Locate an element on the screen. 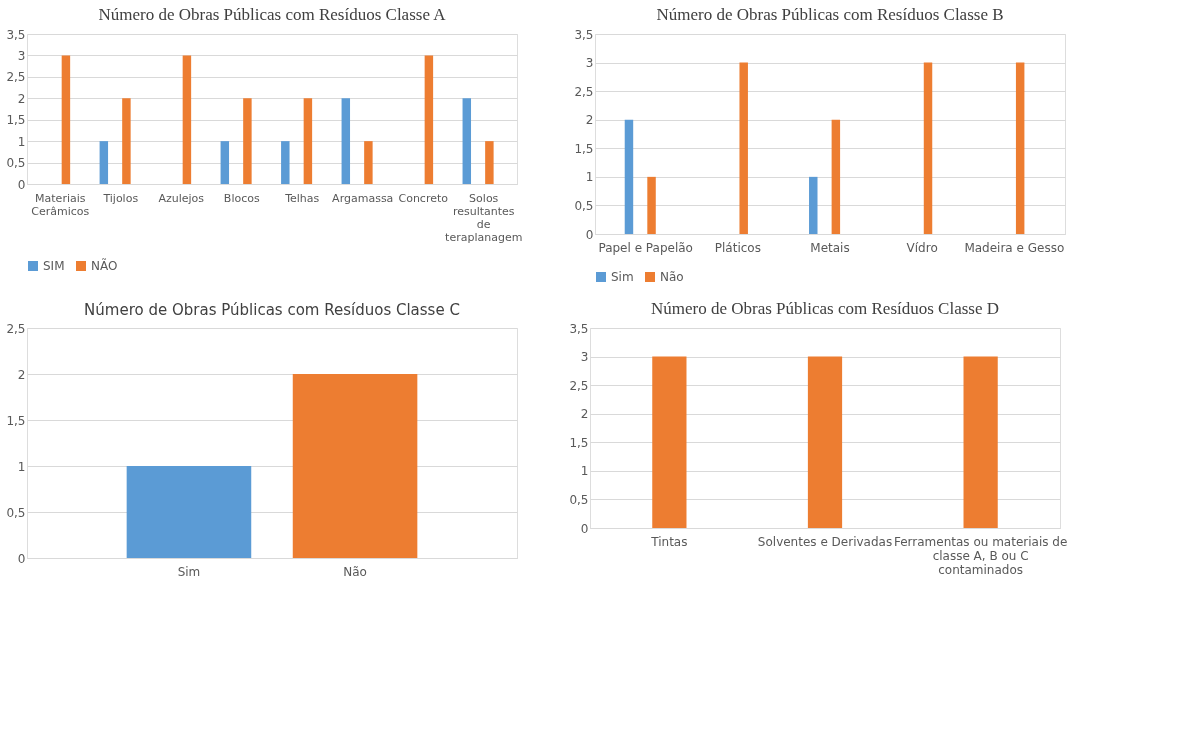 Image resolution: width=1201 pixels, height=731 pixels. chart-title: Número de Obras Públicas com Resíduos Classe C is located at coordinates (272, 310).